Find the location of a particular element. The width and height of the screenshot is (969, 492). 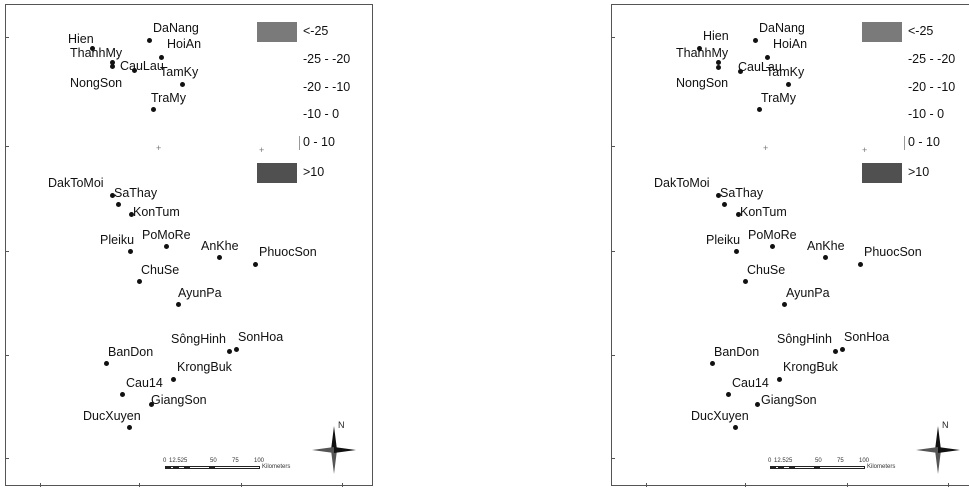

station-label: NongSon is located at coordinates (96, 83).